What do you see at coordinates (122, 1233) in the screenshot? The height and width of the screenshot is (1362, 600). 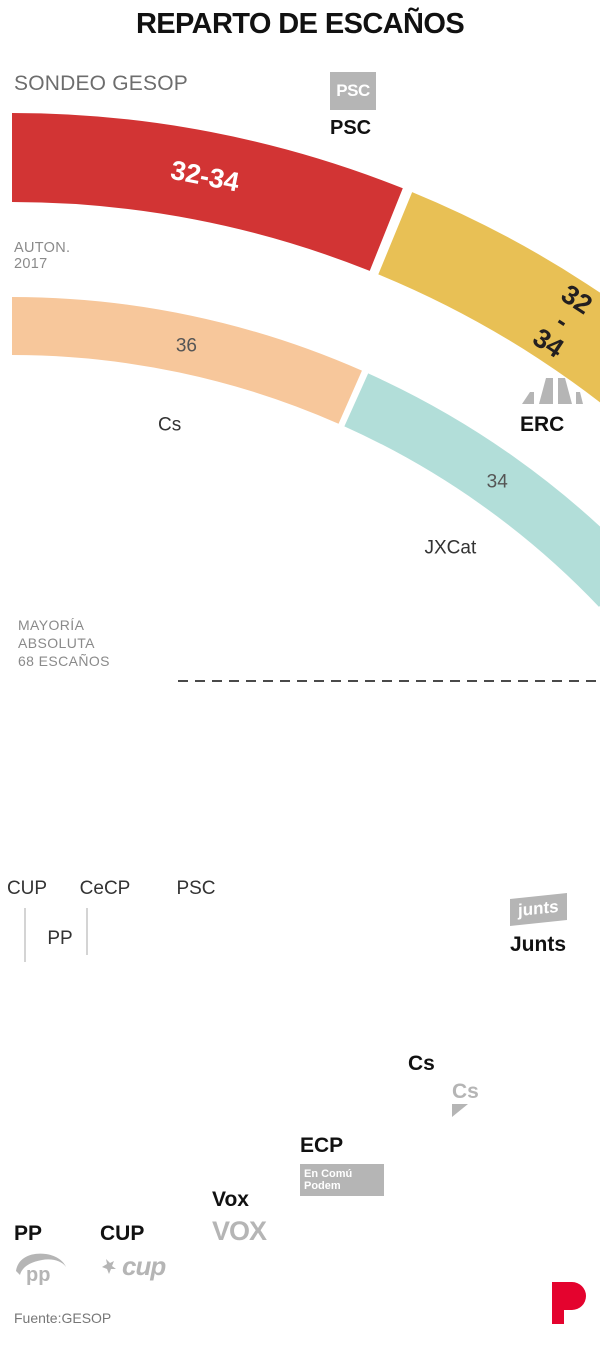 I see `legend-cup-label: CUP` at bounding box center [122, 1233].